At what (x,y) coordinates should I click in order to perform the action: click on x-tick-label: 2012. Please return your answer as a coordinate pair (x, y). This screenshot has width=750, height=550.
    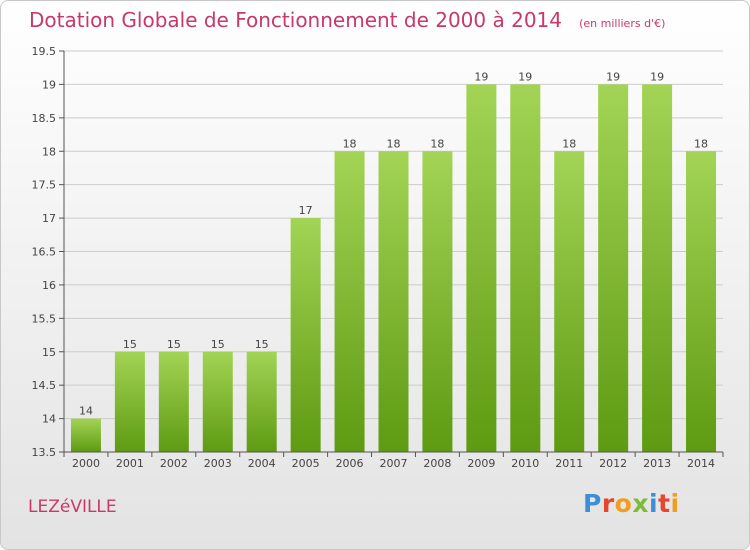
    Looking at the image, I should click on (613, 463).